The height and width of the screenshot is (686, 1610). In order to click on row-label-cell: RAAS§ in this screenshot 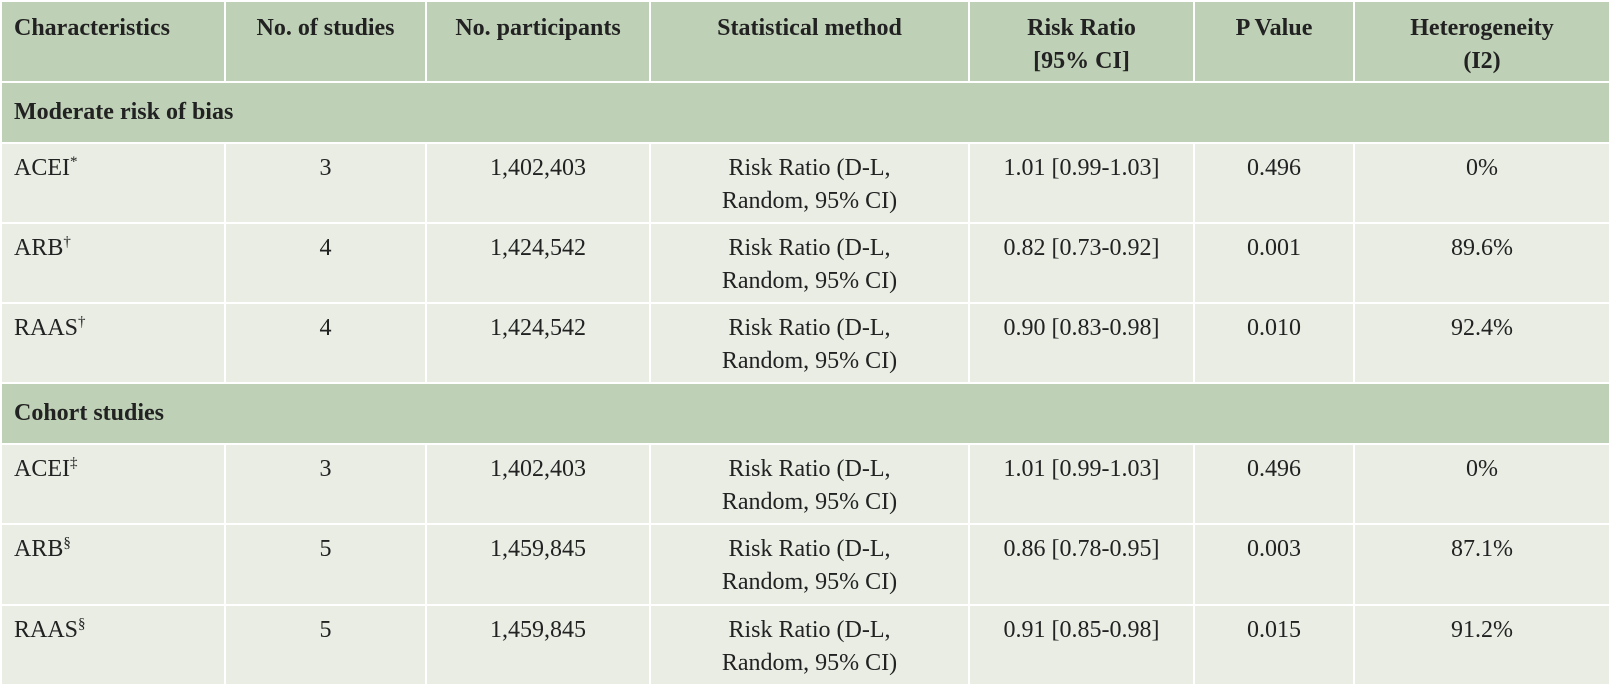, I will do `click(113, 644)`.